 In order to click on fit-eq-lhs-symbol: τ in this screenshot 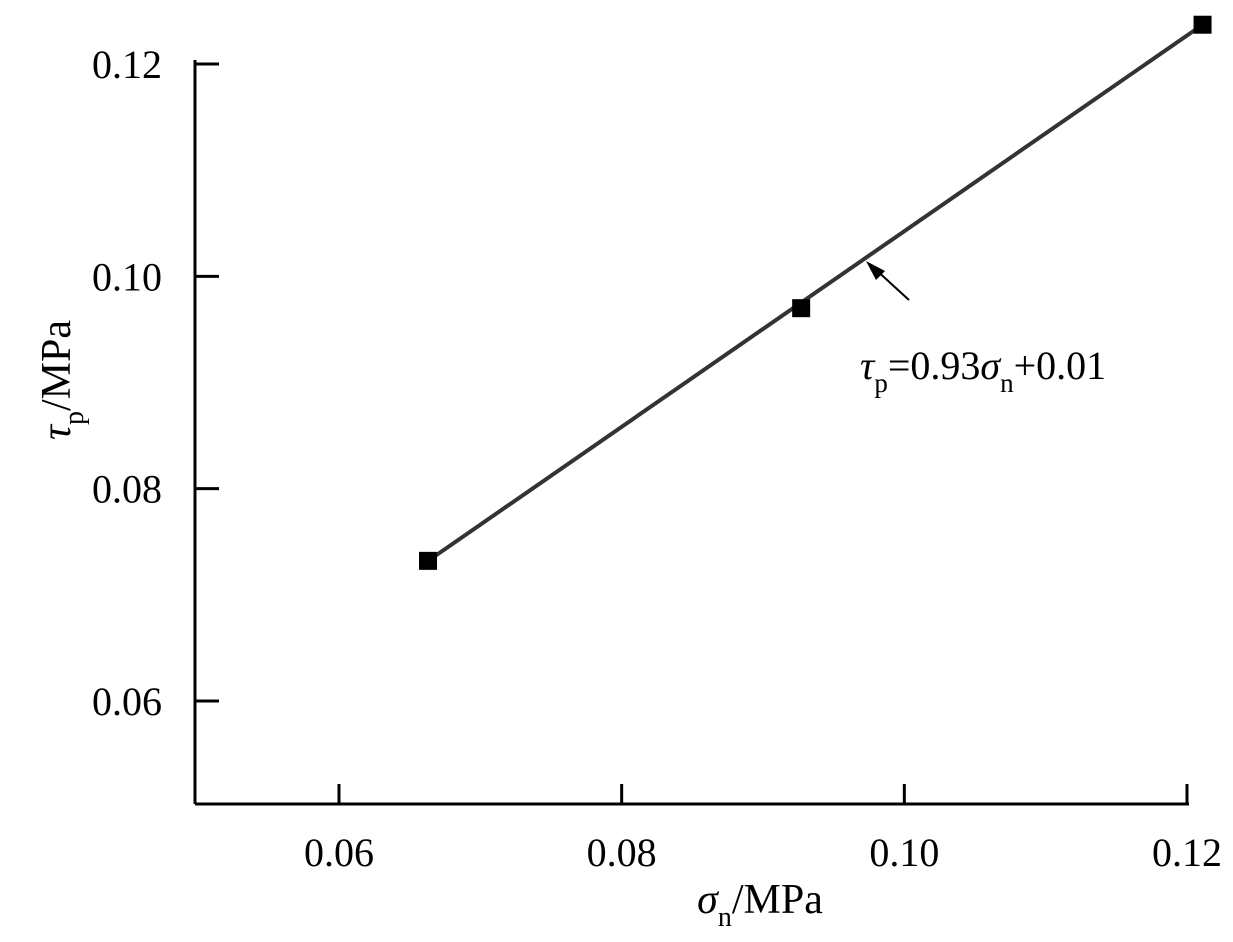, I will do `click(868, 365)`.